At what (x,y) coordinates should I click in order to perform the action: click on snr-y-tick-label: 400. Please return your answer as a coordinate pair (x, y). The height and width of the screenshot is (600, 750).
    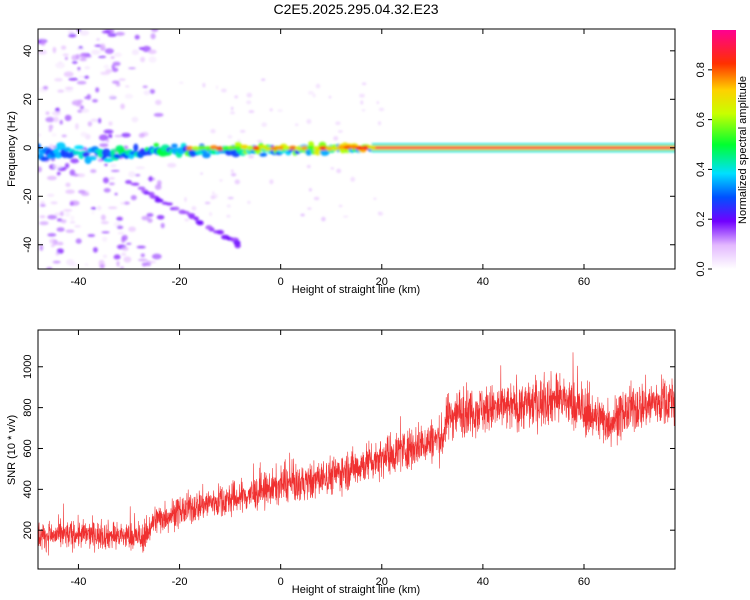
    Looking at the image, I should click on (28, 489).